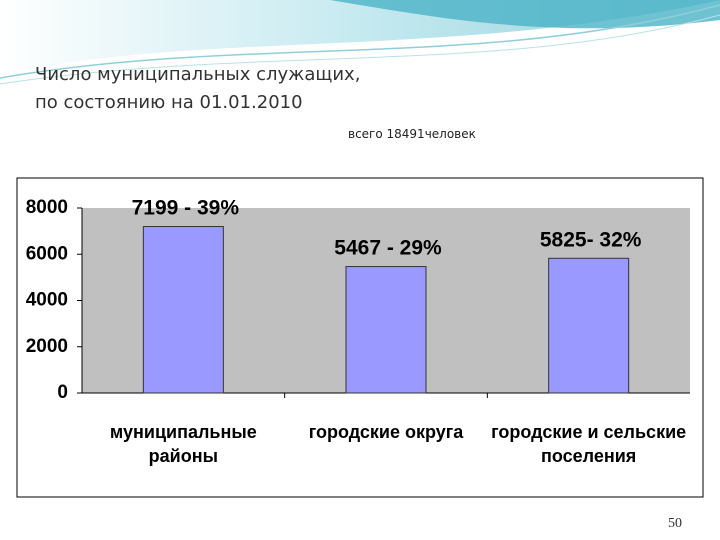 The width and height of the screenshot is (720, 540). Describe the element at coordinates (588, 444) in the screenshot. I see `x-tick-label: городские и сельские поселения` at that location.